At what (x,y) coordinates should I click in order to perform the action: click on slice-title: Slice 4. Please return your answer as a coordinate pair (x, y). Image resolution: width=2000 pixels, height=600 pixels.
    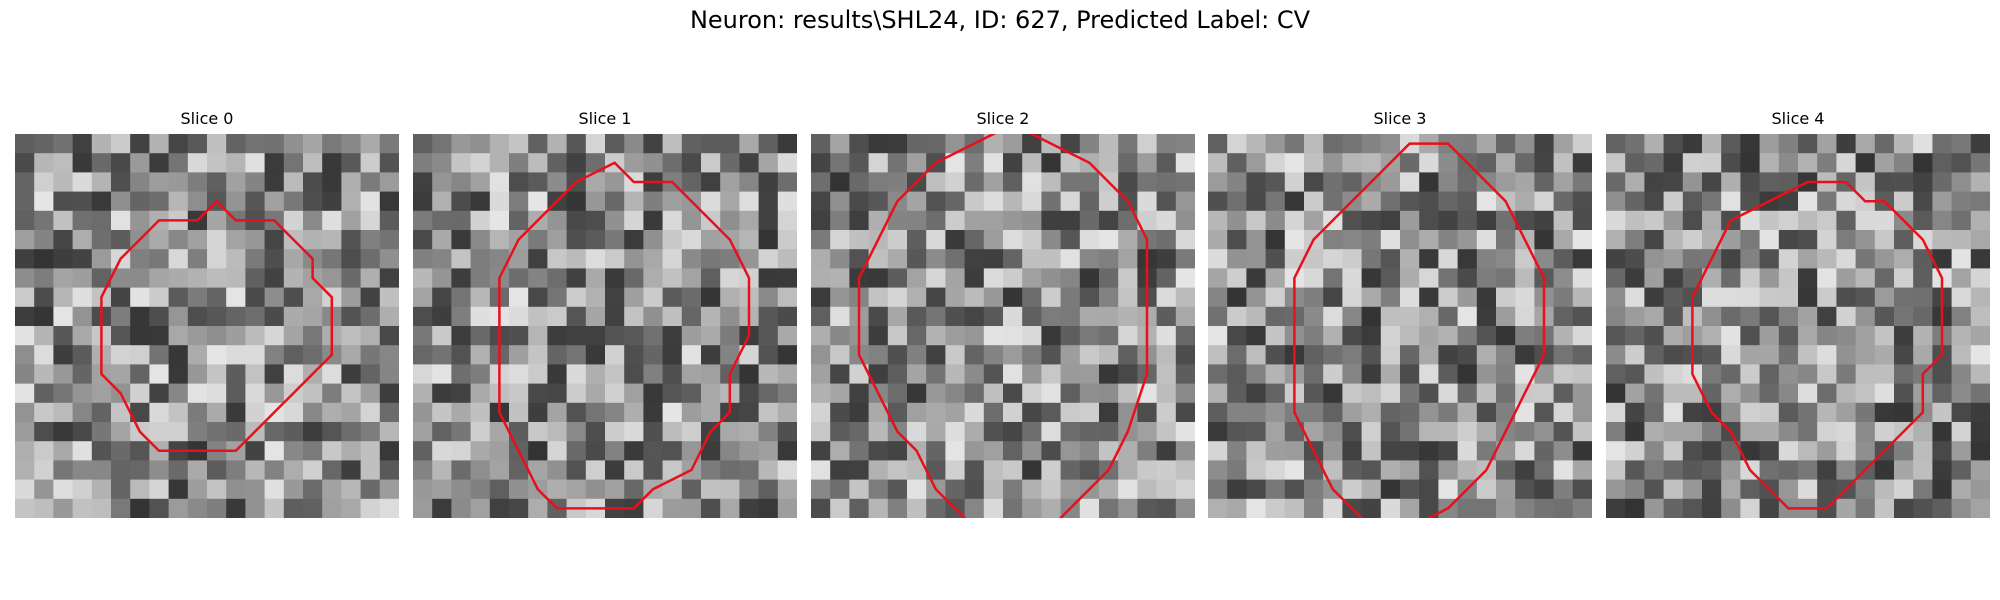
    Looking at the image, I should click on (1798, 118).